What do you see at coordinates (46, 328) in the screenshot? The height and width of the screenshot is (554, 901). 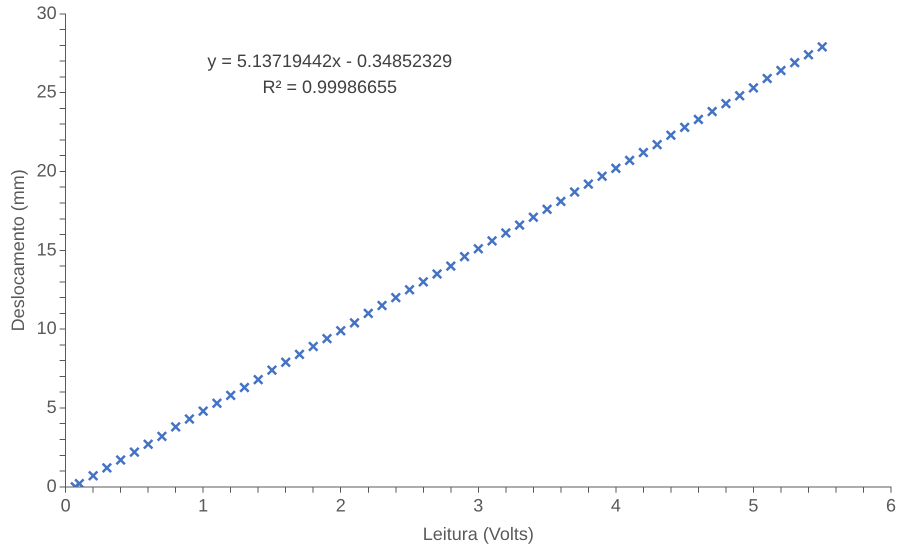 I see `y-tick-label: 10` at bounding box center [46, 328].